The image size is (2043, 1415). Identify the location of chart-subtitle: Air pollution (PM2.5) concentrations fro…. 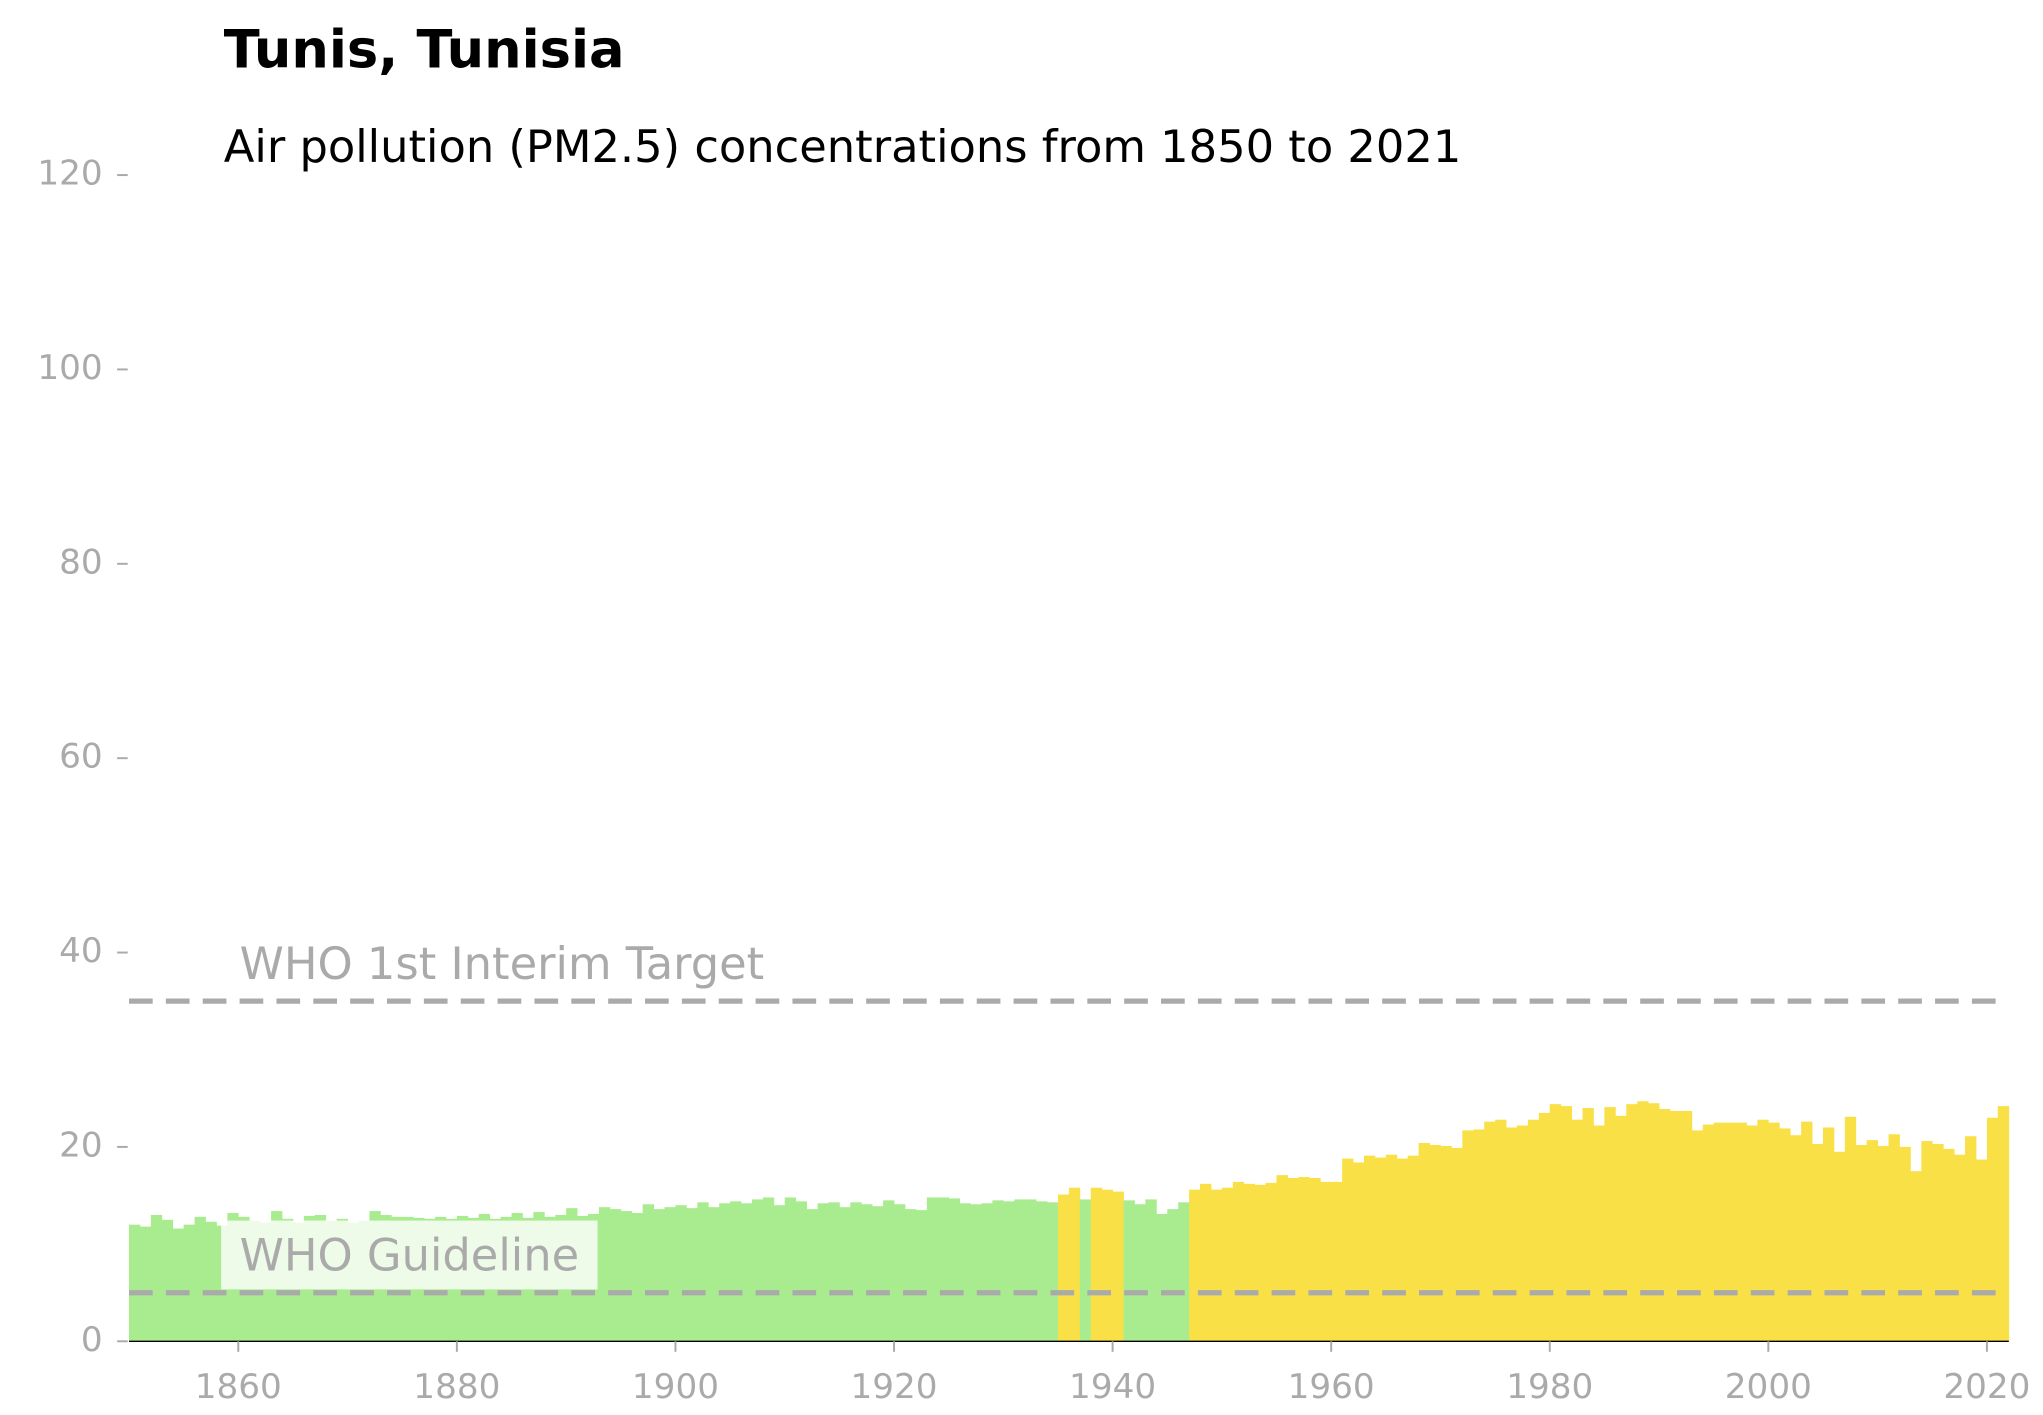
(843, 146).